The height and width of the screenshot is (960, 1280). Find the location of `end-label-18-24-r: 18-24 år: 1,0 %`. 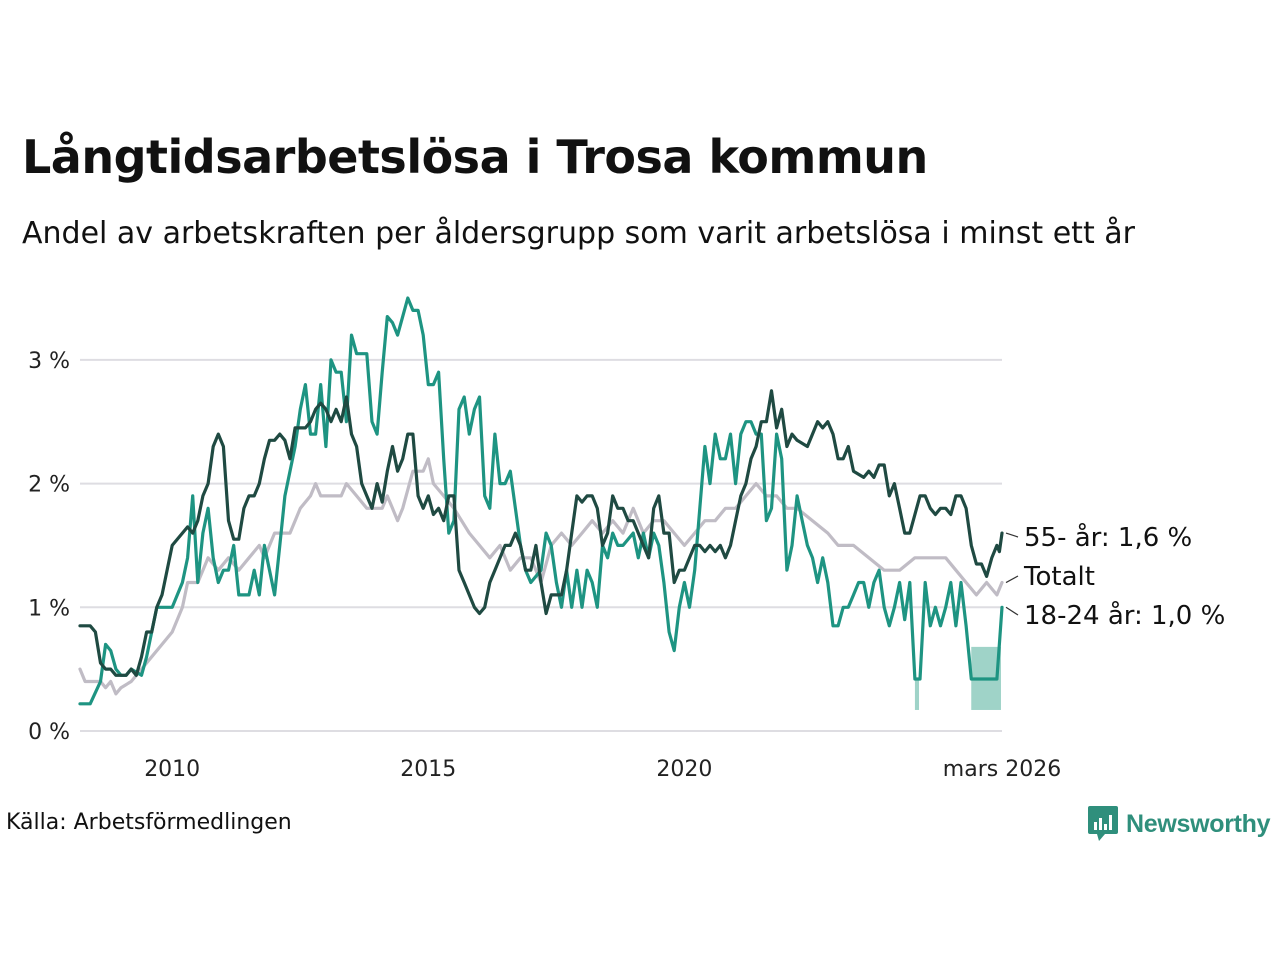

end-label-18-24-r: 18-24 år: 1,0 % is located at coordinates (1124, 615).